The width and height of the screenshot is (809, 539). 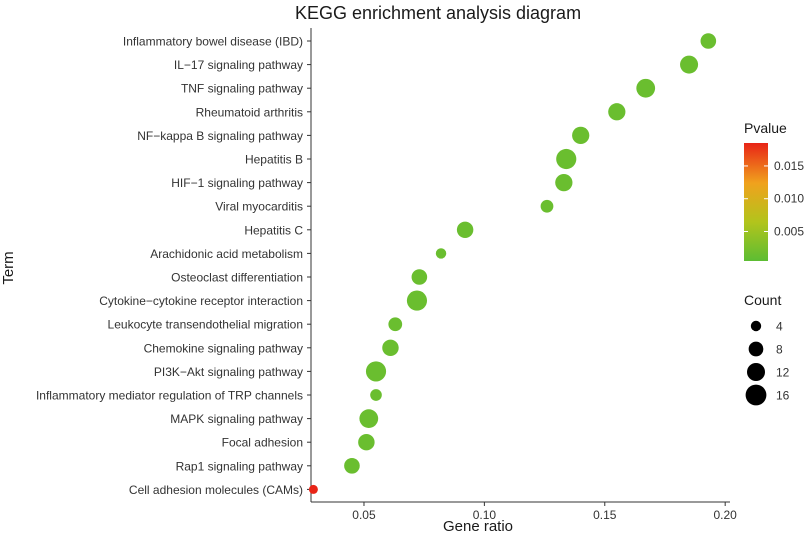 I want to click on y-tick-label: NF−kappa B signaling pathway, so click(x=220, y=136).